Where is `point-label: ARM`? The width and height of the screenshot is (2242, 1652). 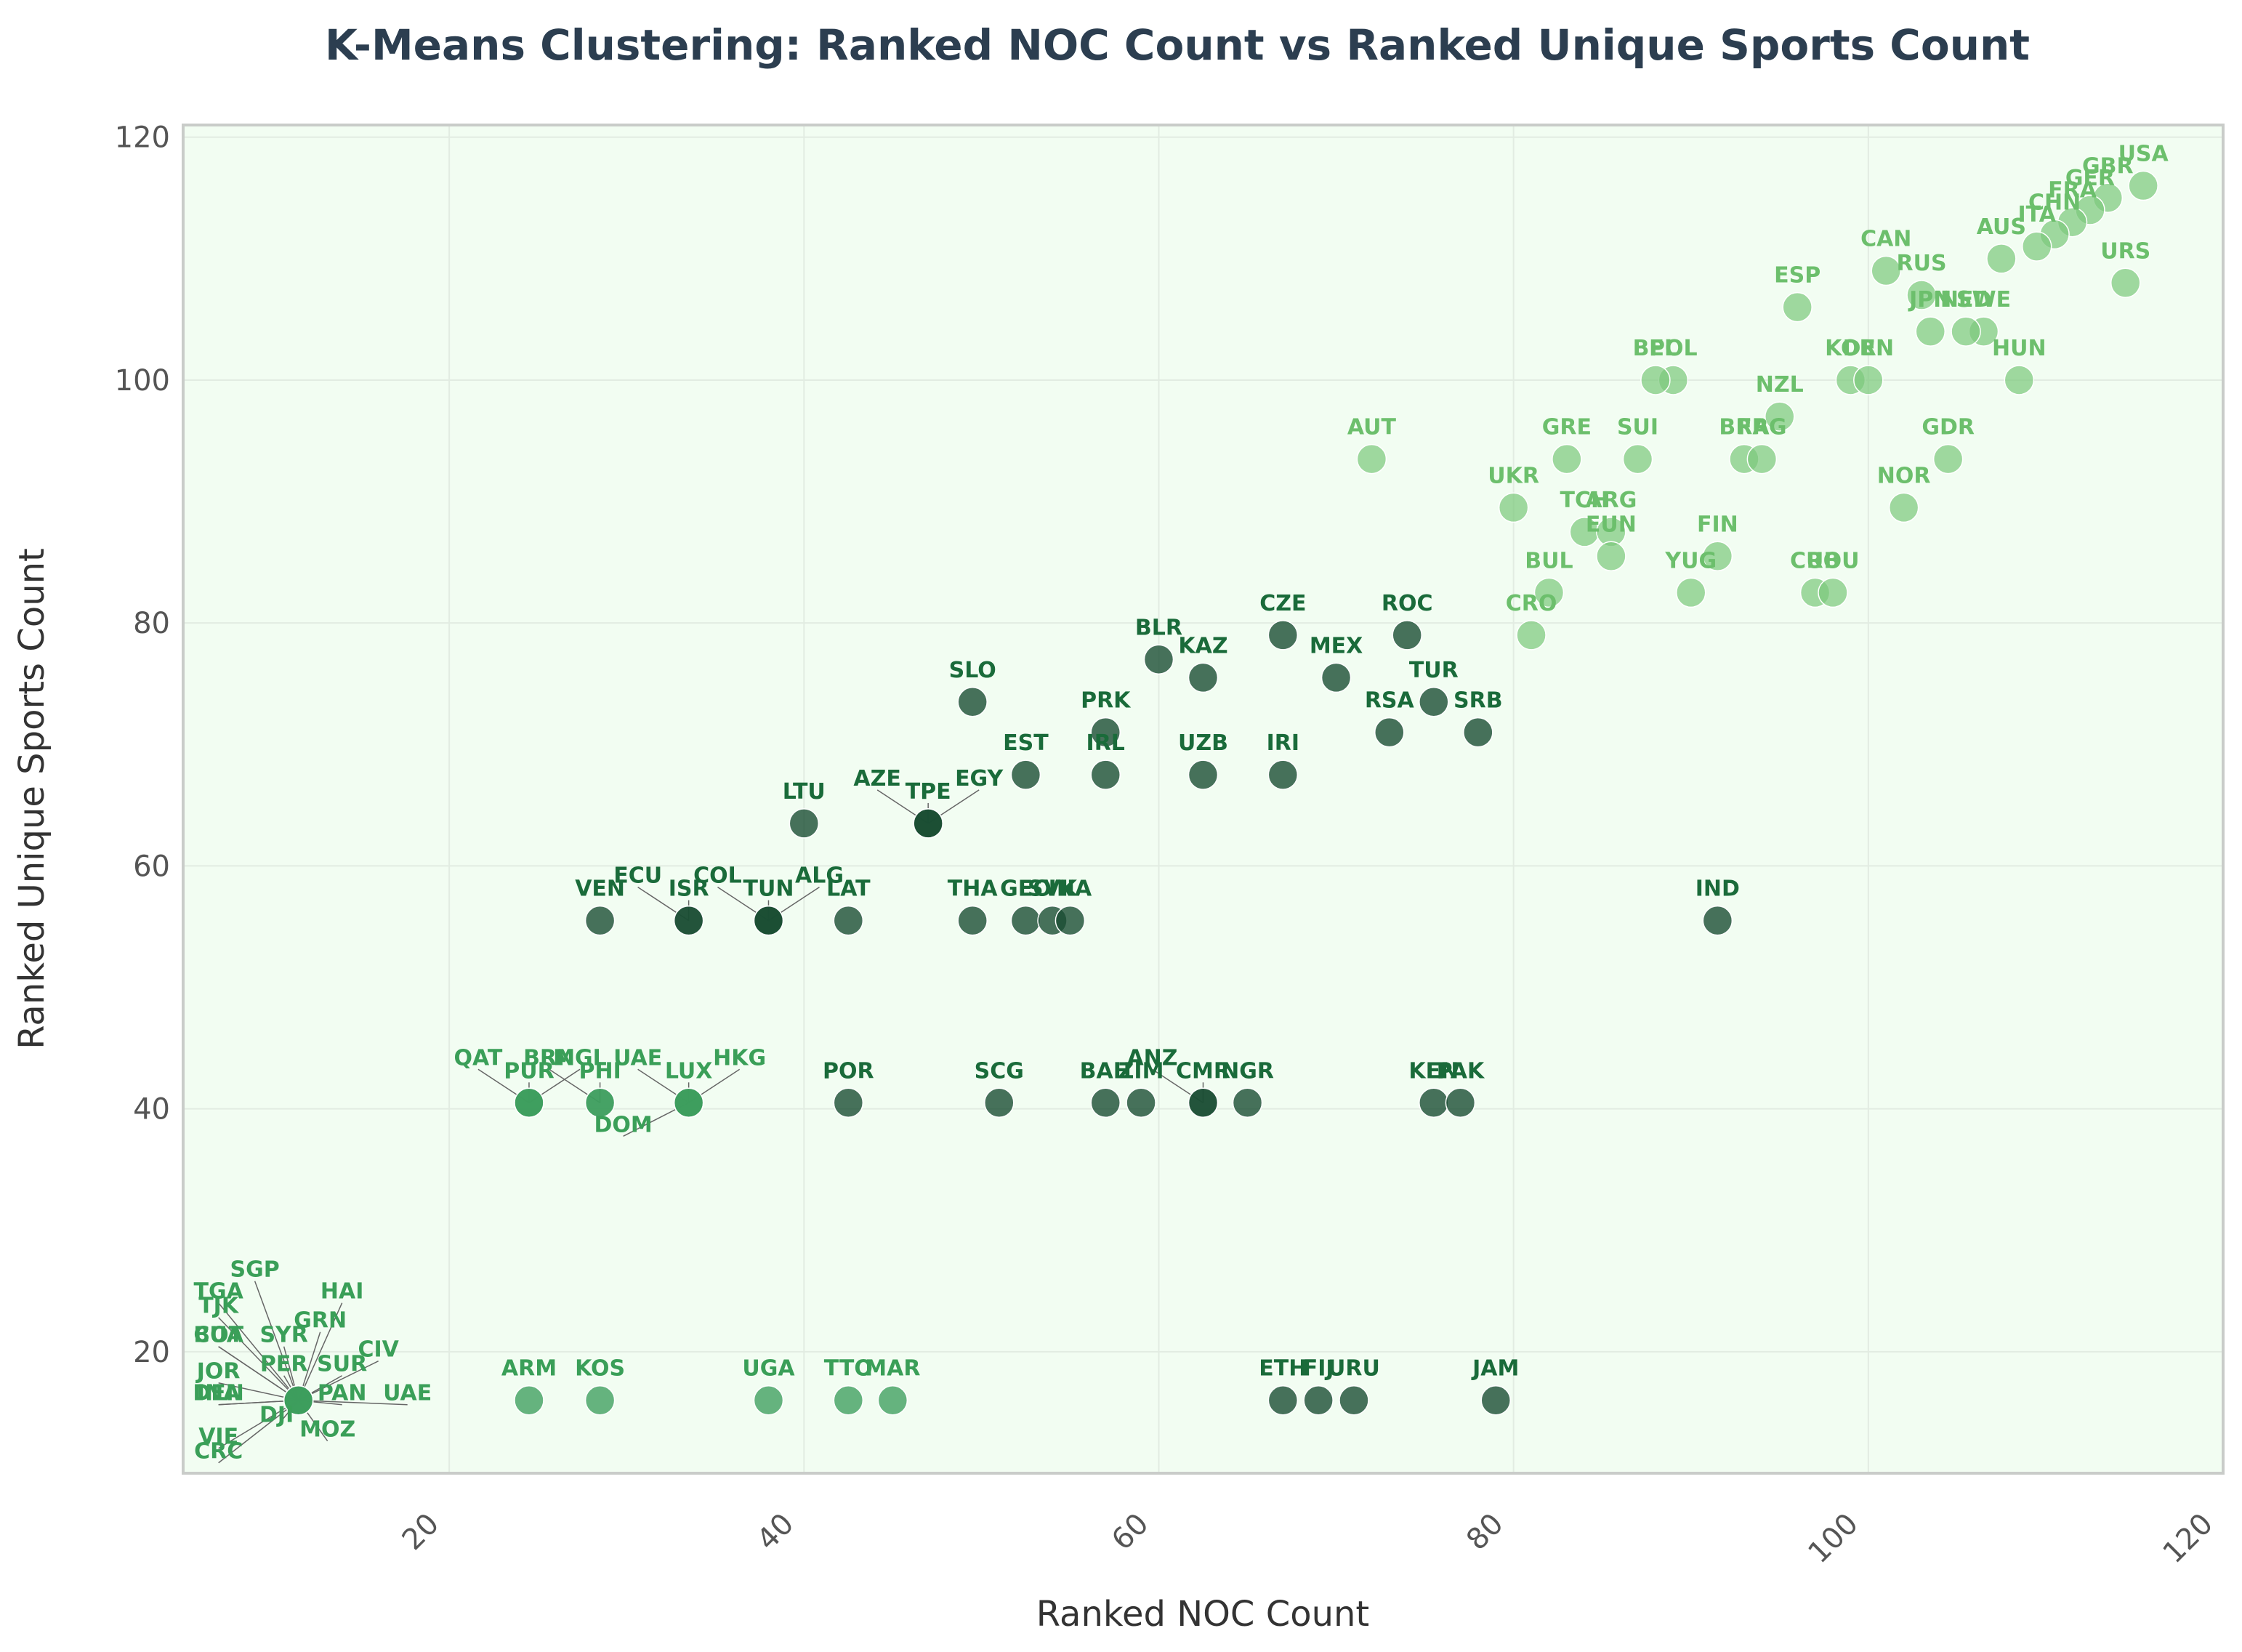
point-label: ARM is located at coordinates (529, 1369).